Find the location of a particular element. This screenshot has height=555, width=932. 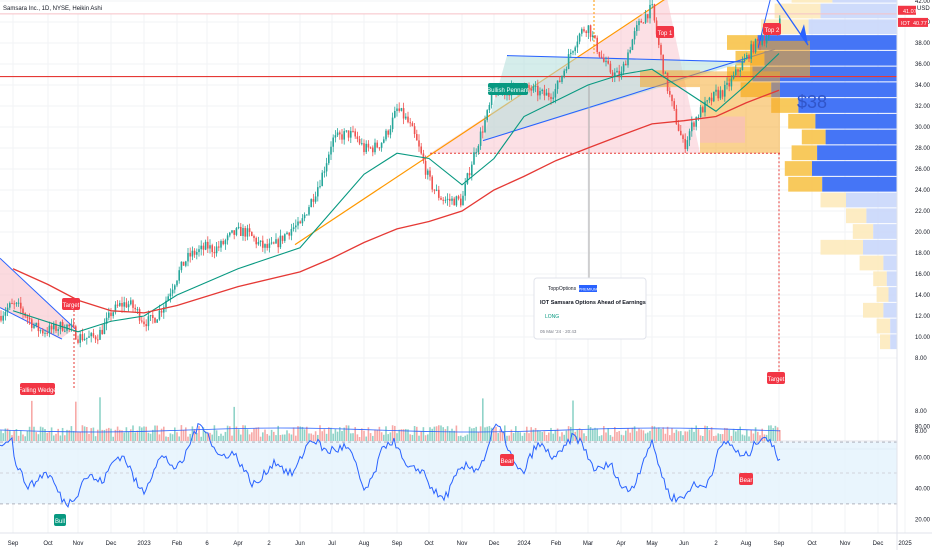

time-tick-label: Dec is located at coordinates (111, 544).